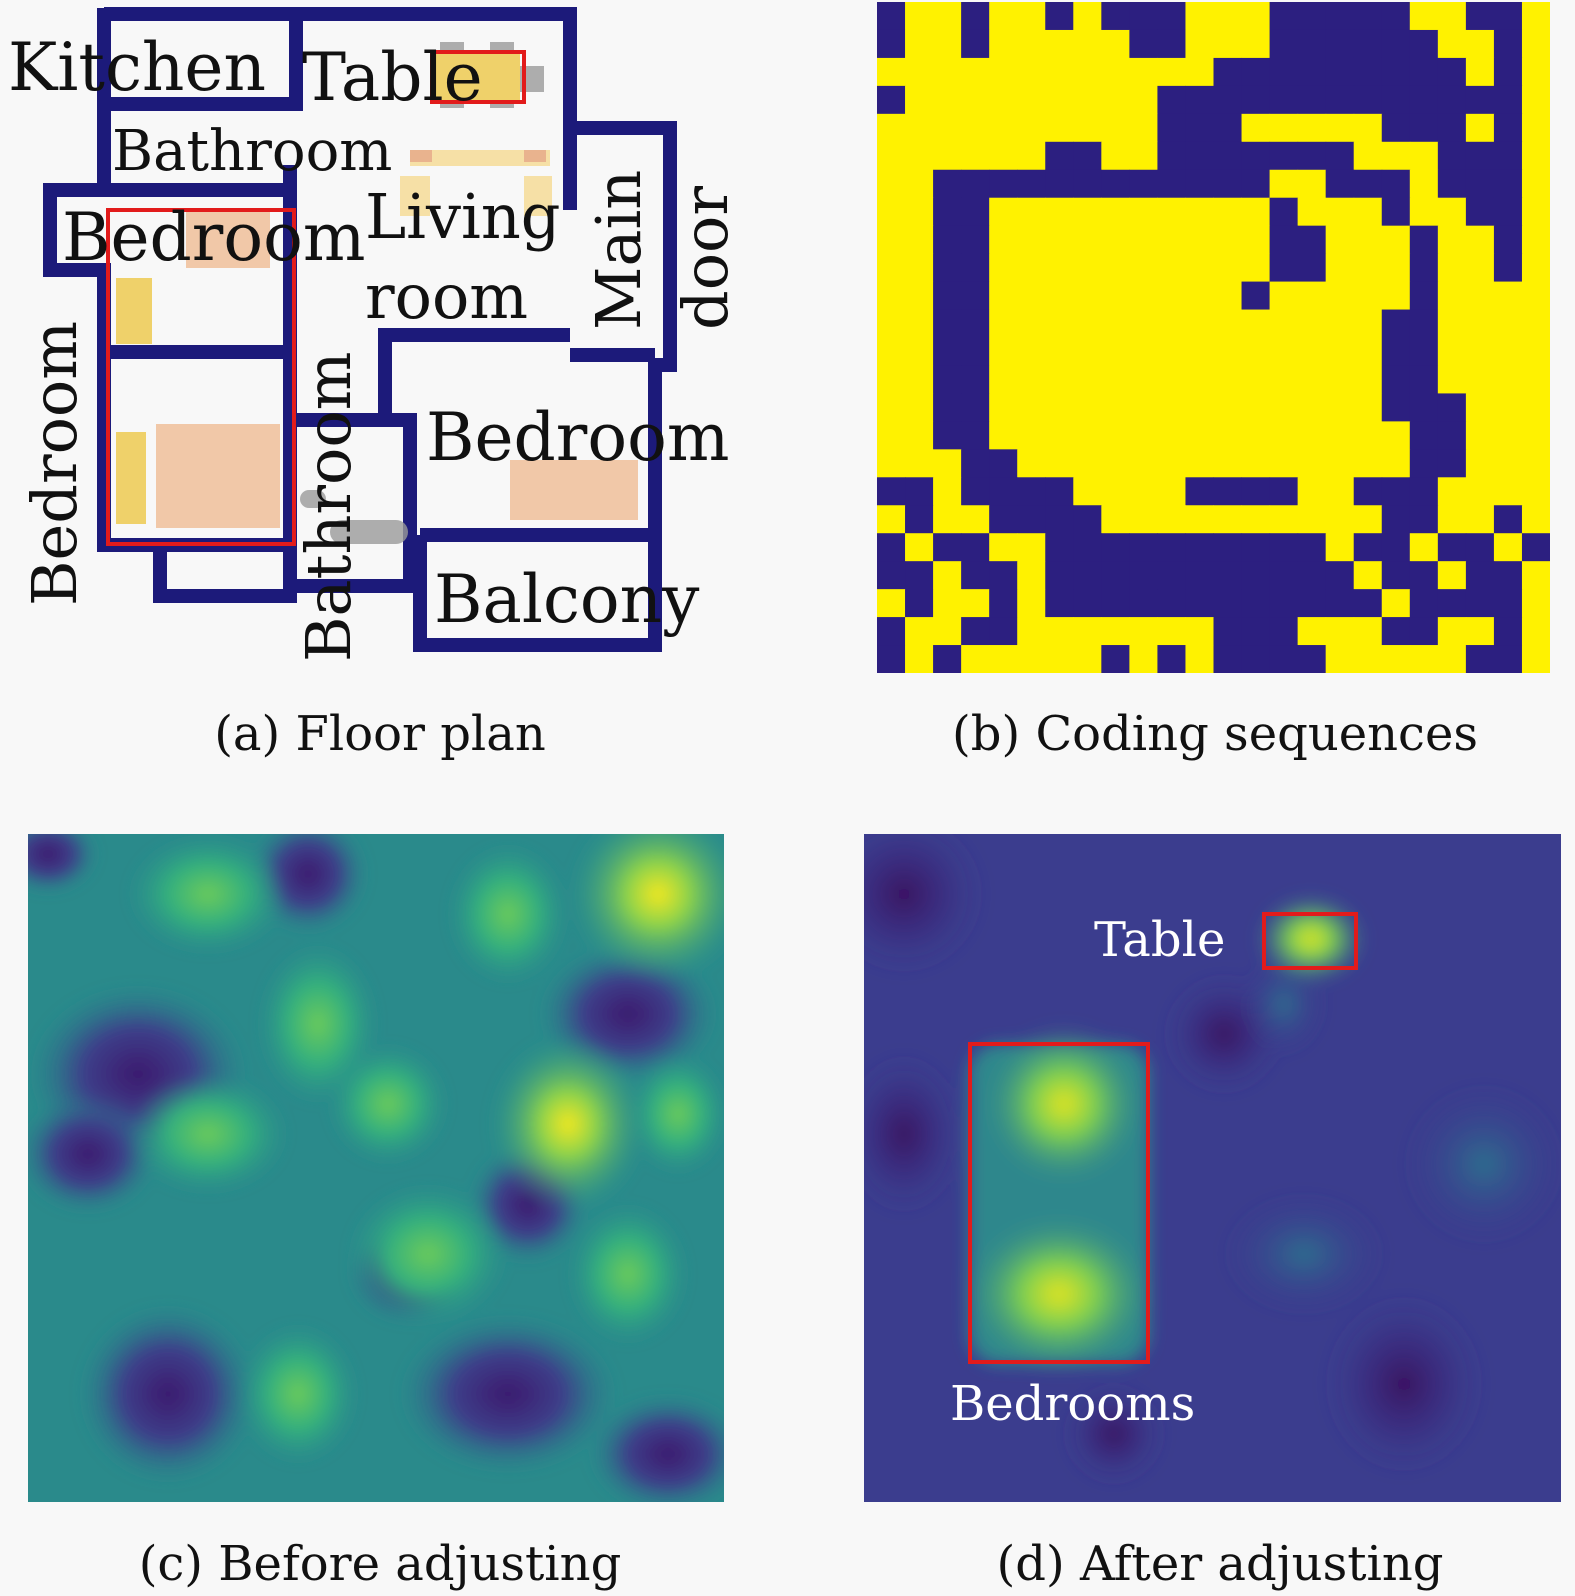  Describe the element at coordinates (313, 499) in the screenshot. I see `toilet-shape` at that location.